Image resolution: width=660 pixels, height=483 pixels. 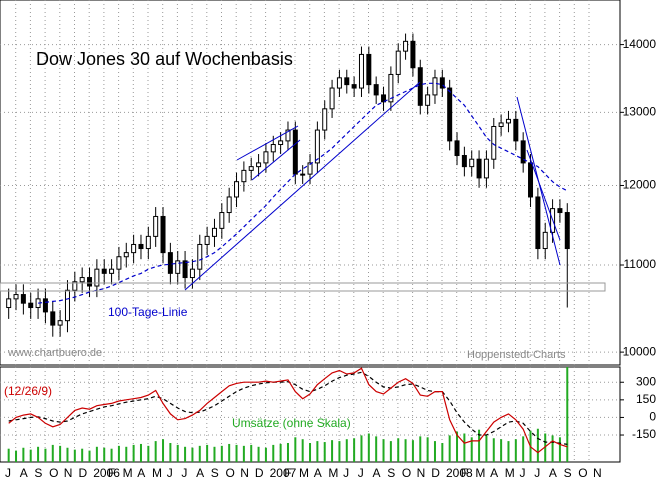 What do you see at coordinates (54, 353) in the screenshot?
I see `source: www.chartbuero.de` at bounding box center [54, 353].